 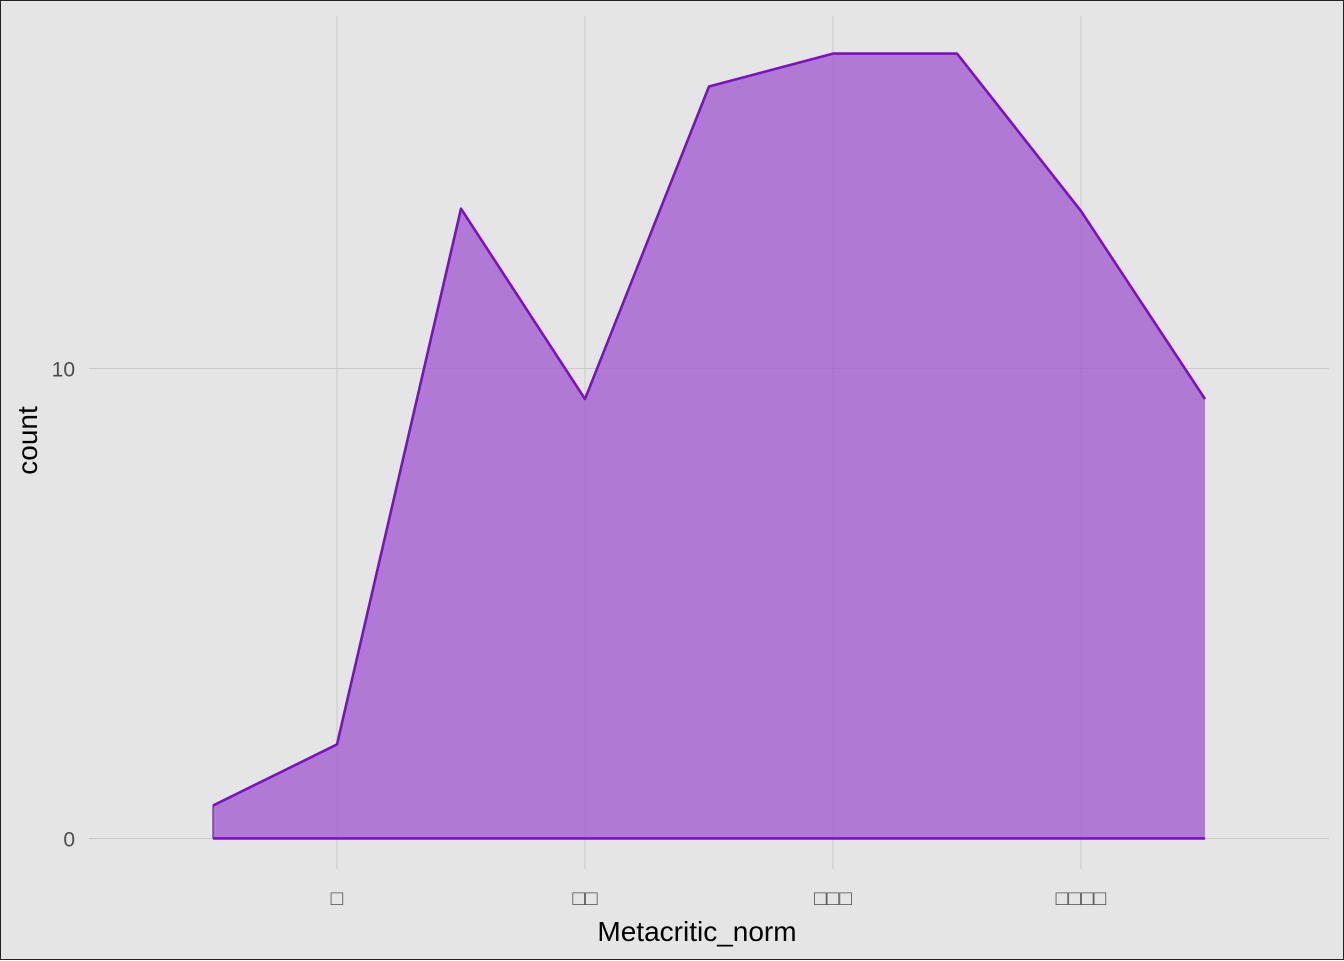 I want to click on x-axis-title: Metacritic_norm, so click(x=696, y=931).